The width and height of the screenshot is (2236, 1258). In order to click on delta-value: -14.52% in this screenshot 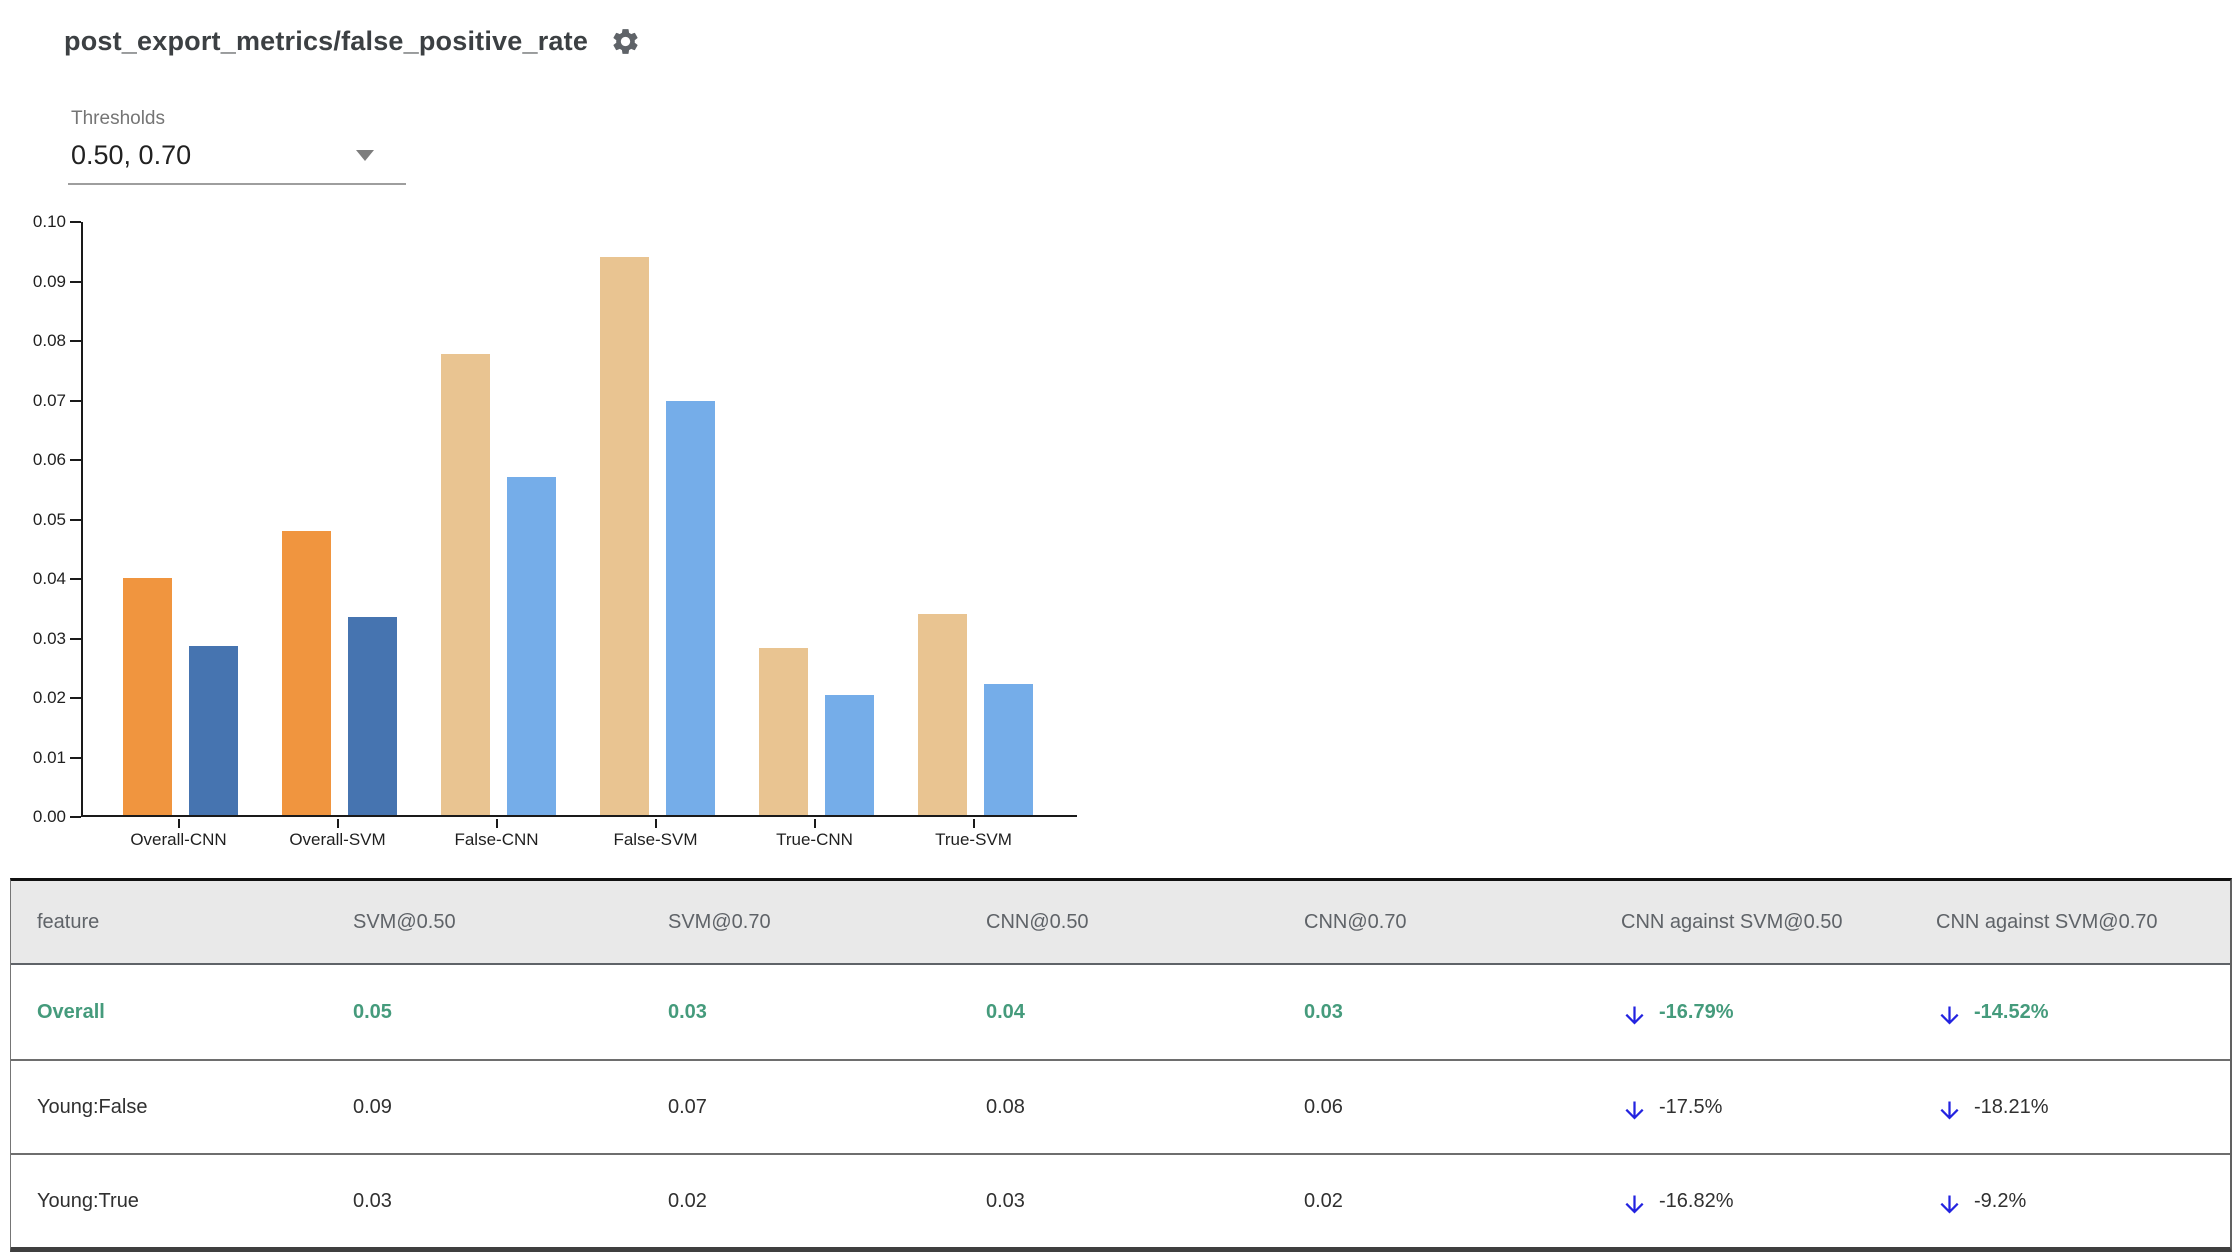, I will do `click(2011, 1011)`.